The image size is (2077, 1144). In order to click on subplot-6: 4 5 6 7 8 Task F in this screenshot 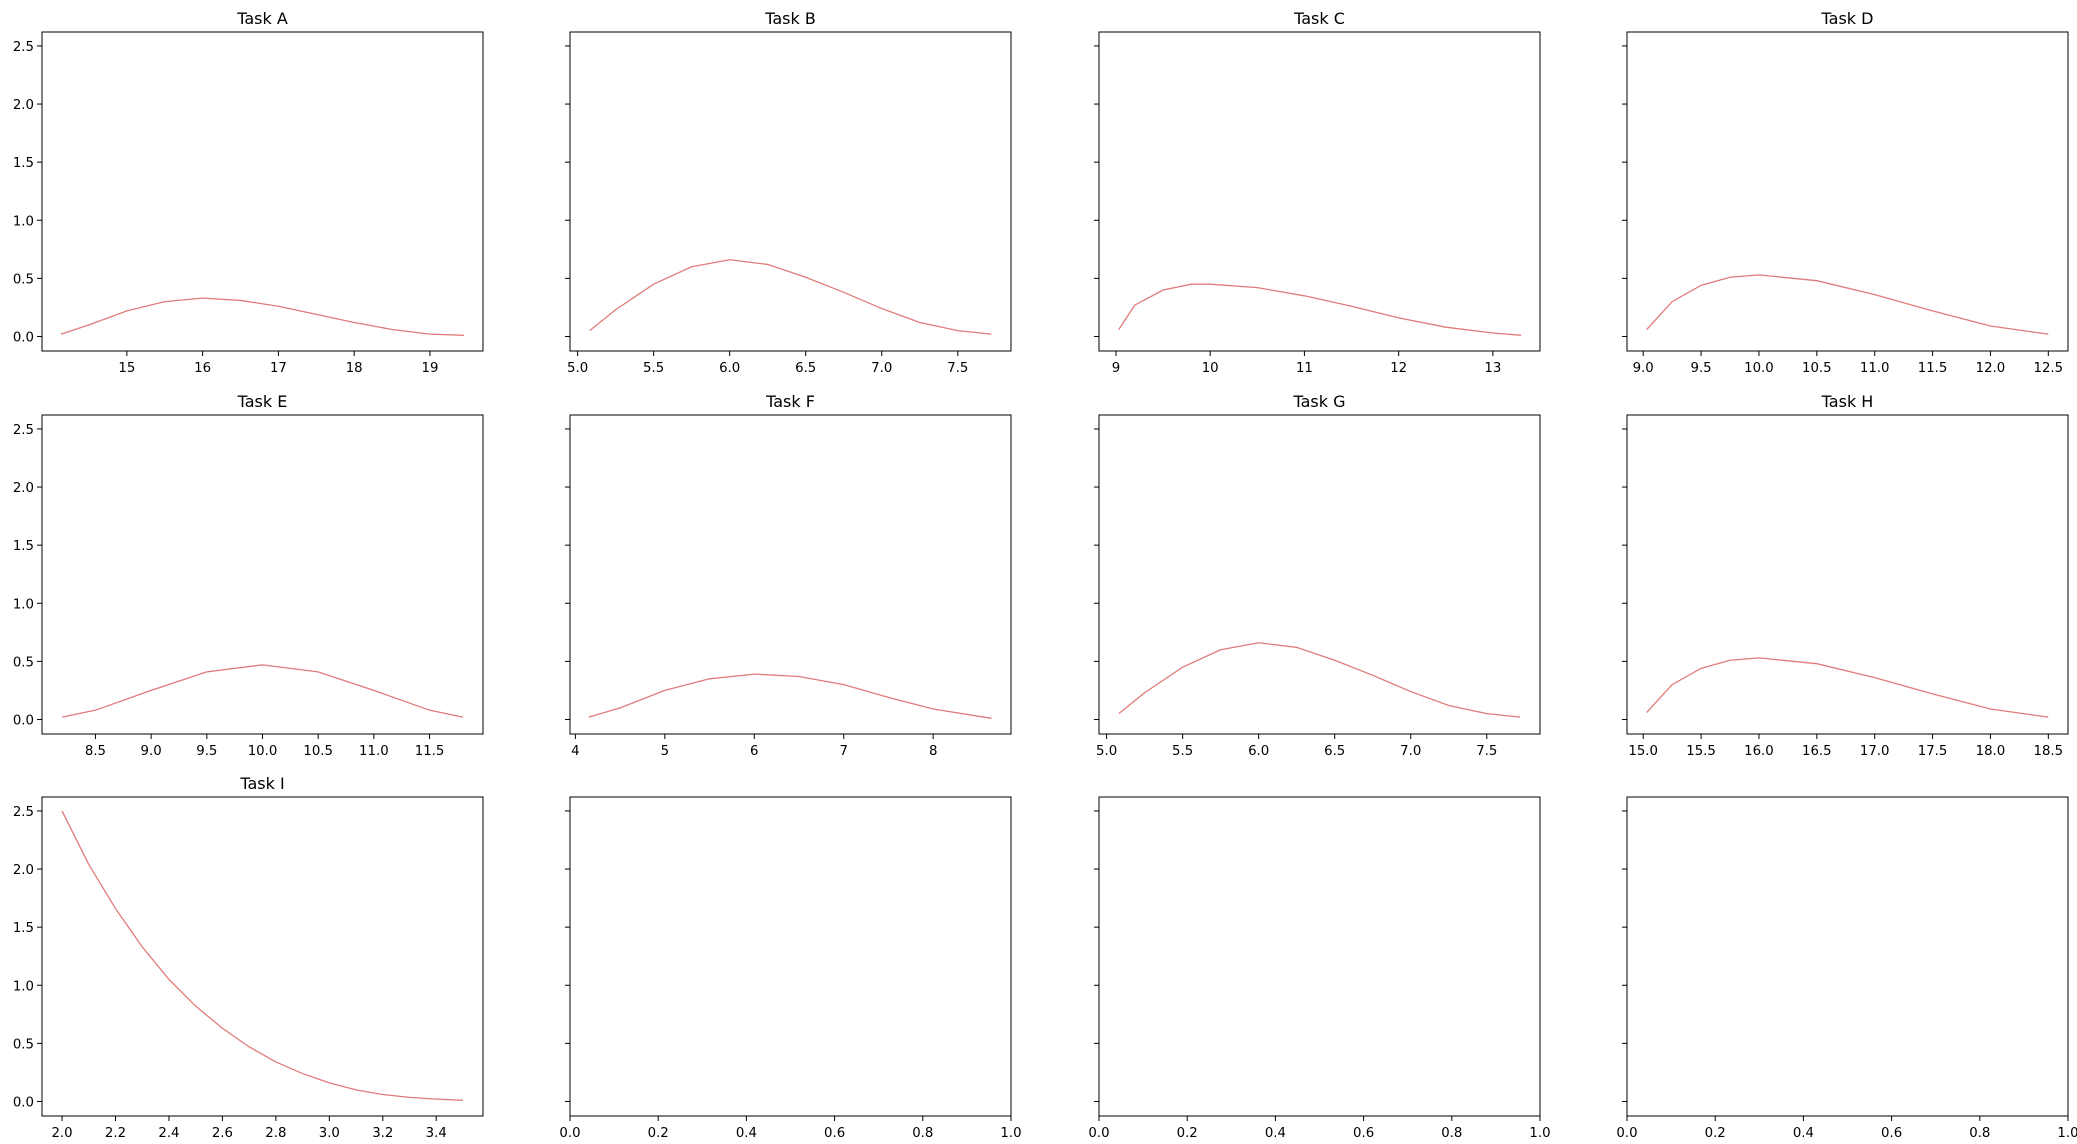, I will do `click(788, 575)`.